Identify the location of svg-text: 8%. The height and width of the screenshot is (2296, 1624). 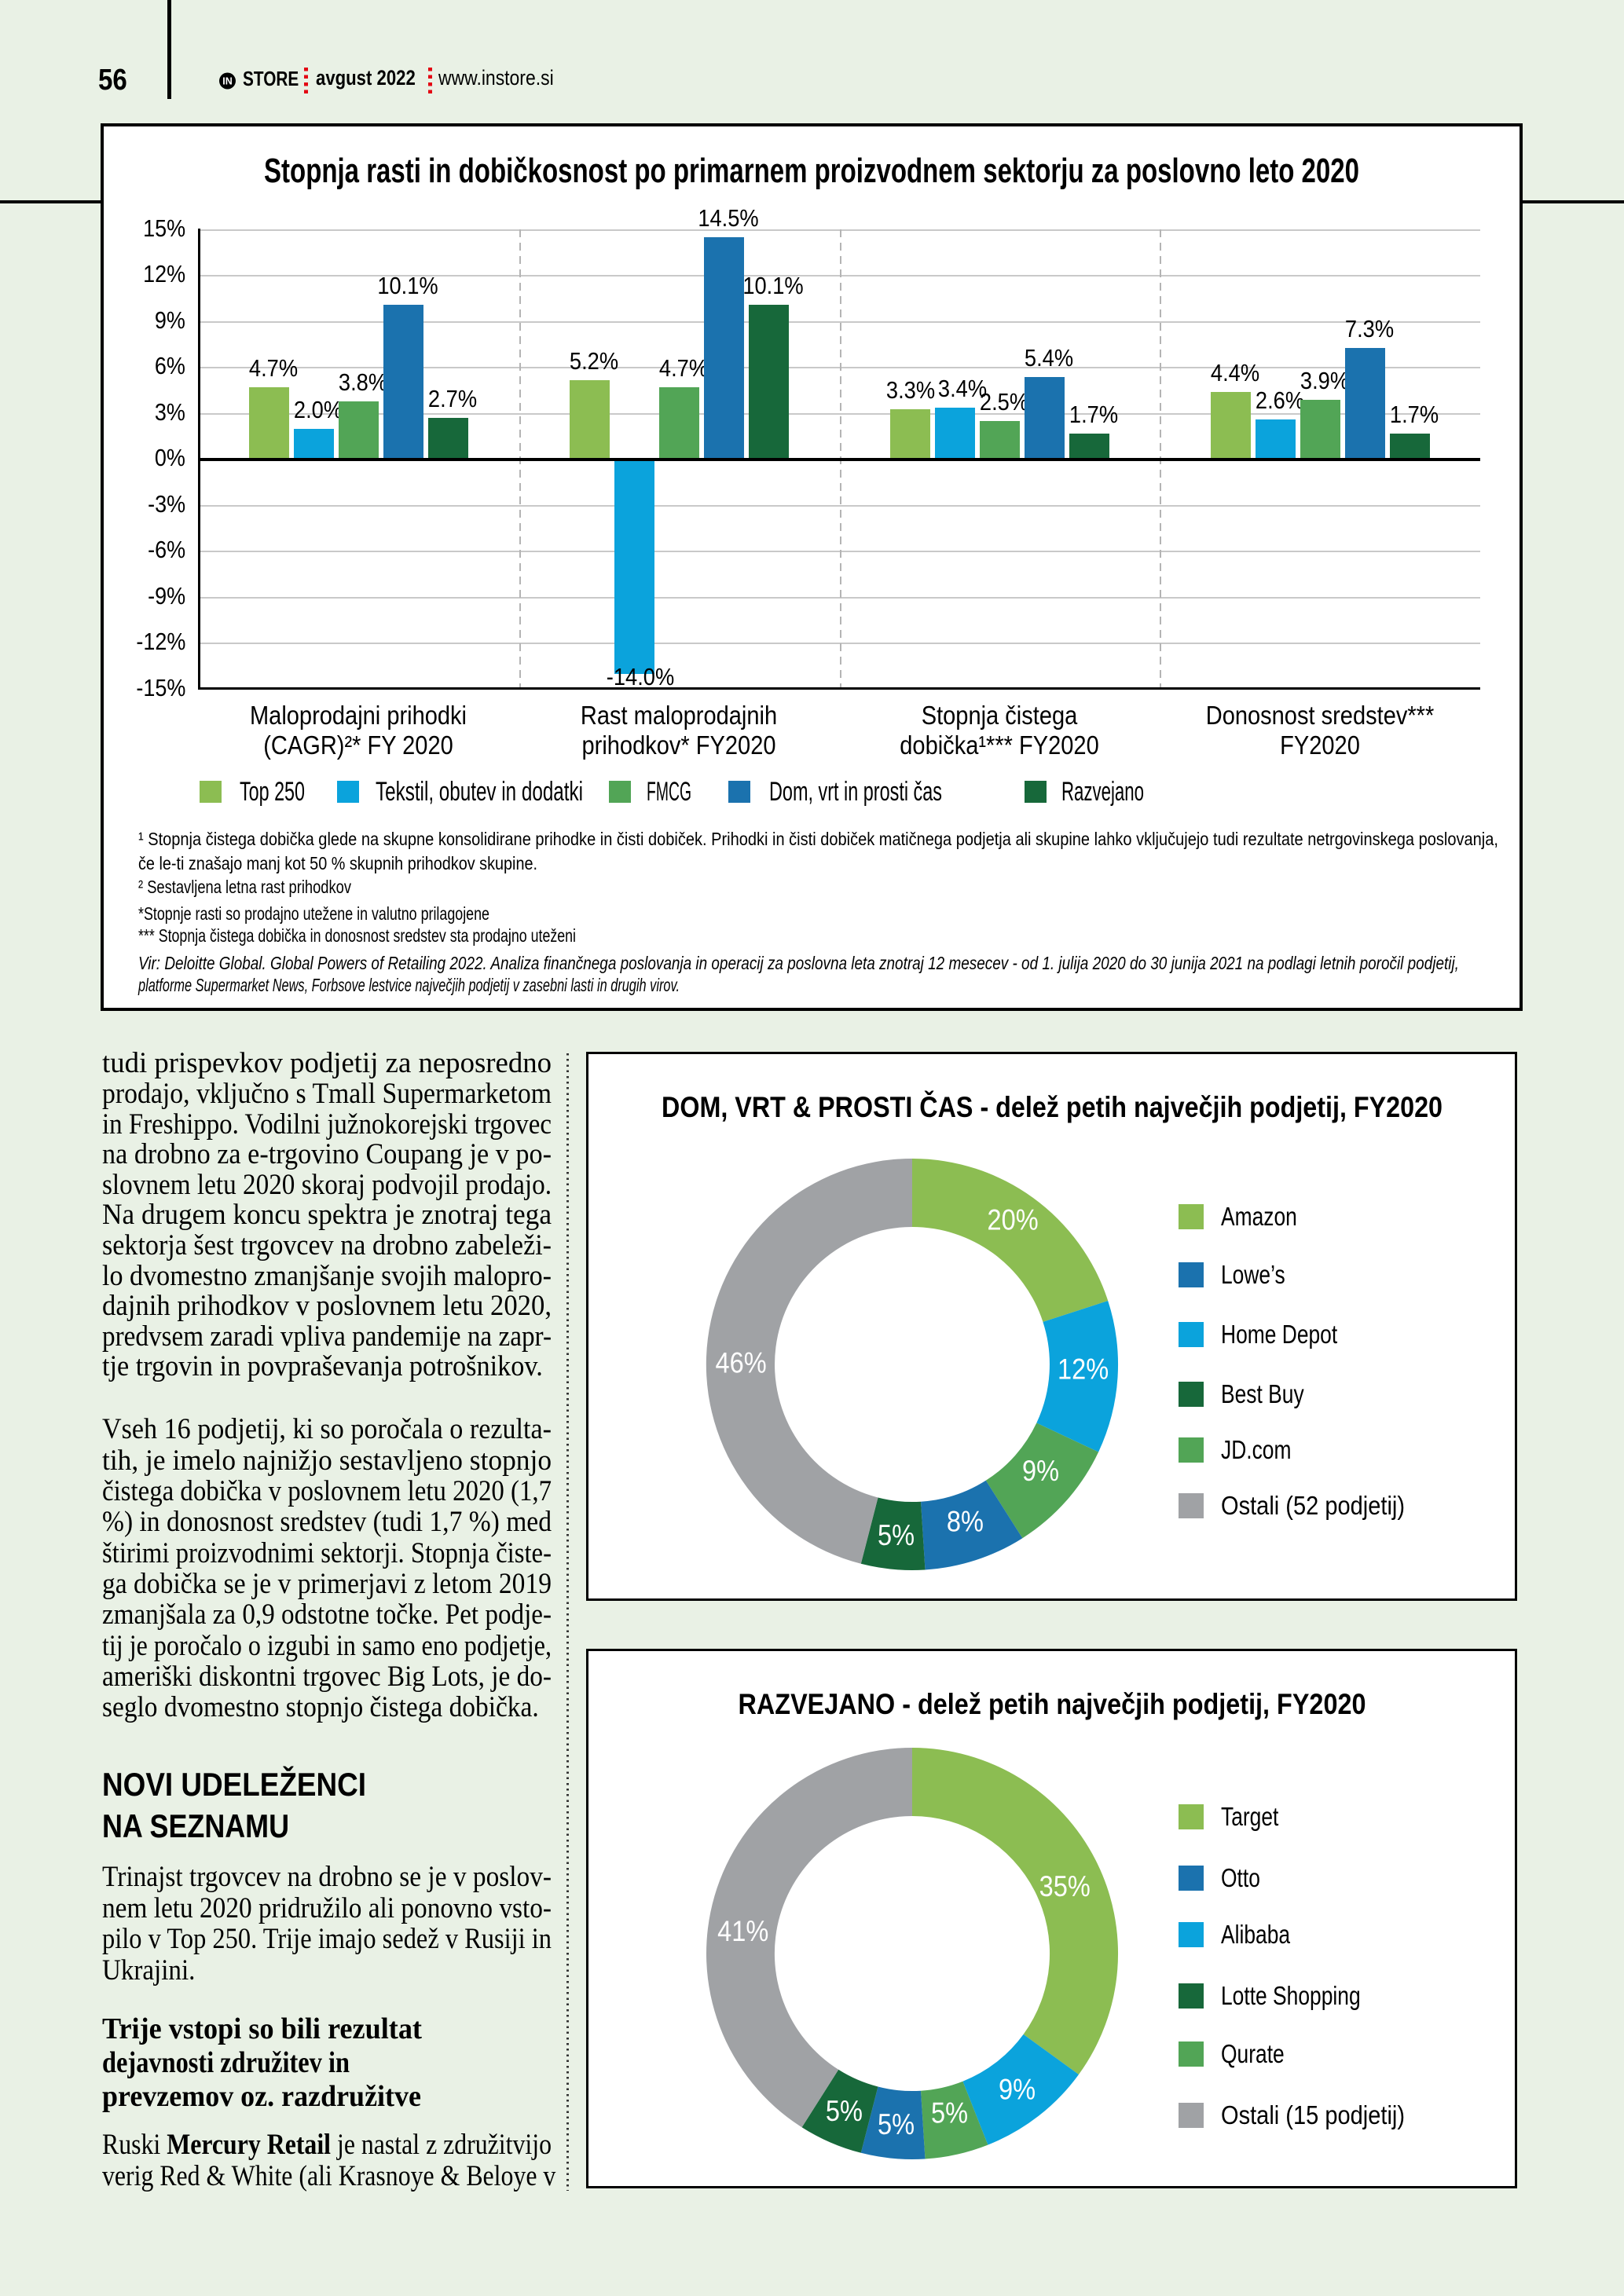
(965, 1521).